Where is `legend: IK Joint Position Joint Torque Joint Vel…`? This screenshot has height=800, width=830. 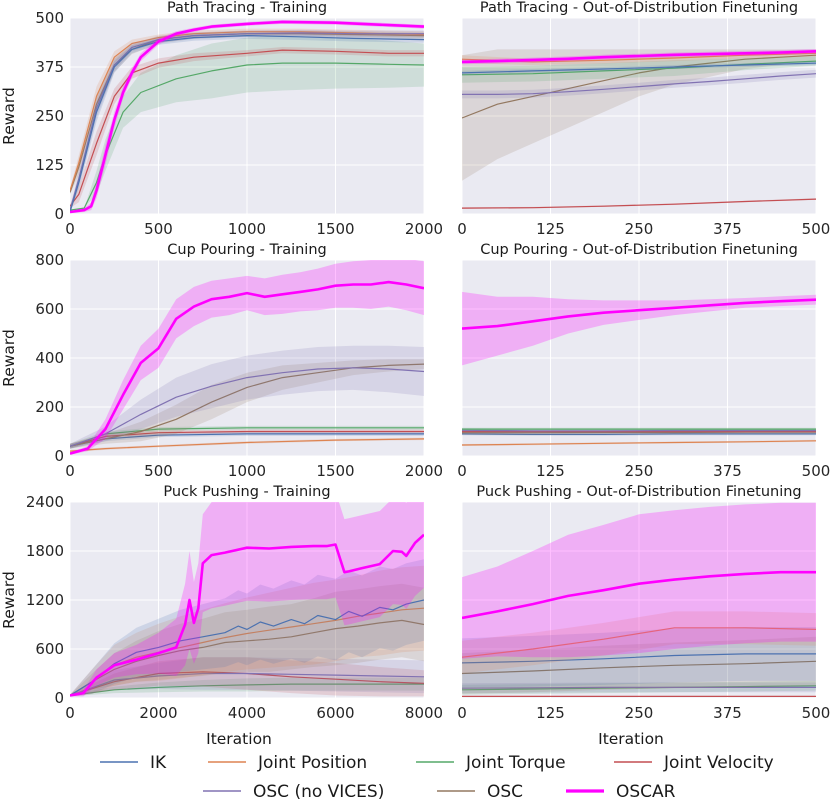
legend: IK Joint Position Joint Torque Joint Vel… is located at coordinates (437, 776).